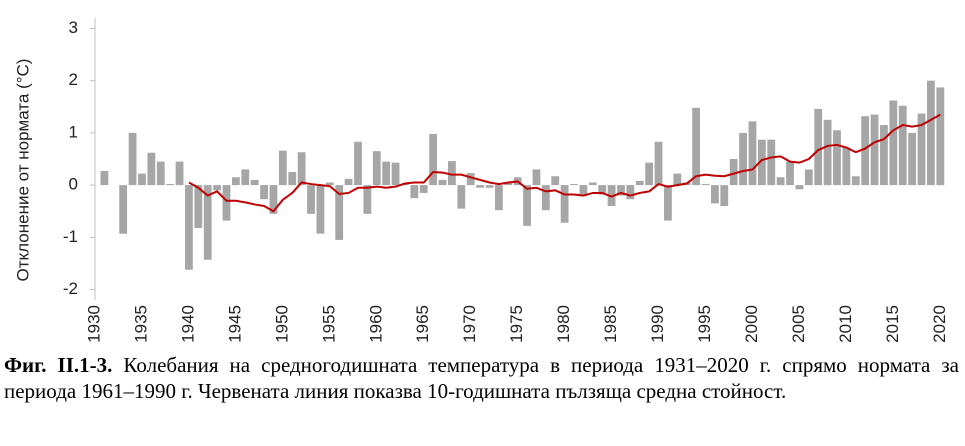  I want to click on y-tick-label: 2, so click(73, 79).